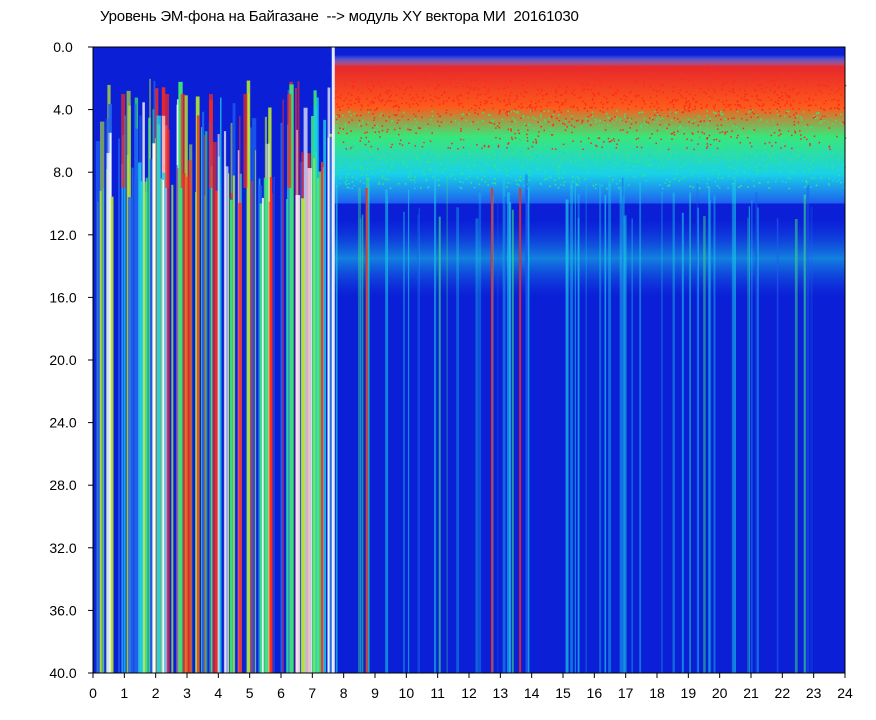 This screenshot has height=720, width=876. Describe the element at coordinates (62, 360) in the screenshot. I see `y-tick-label: 20.0` at that location.